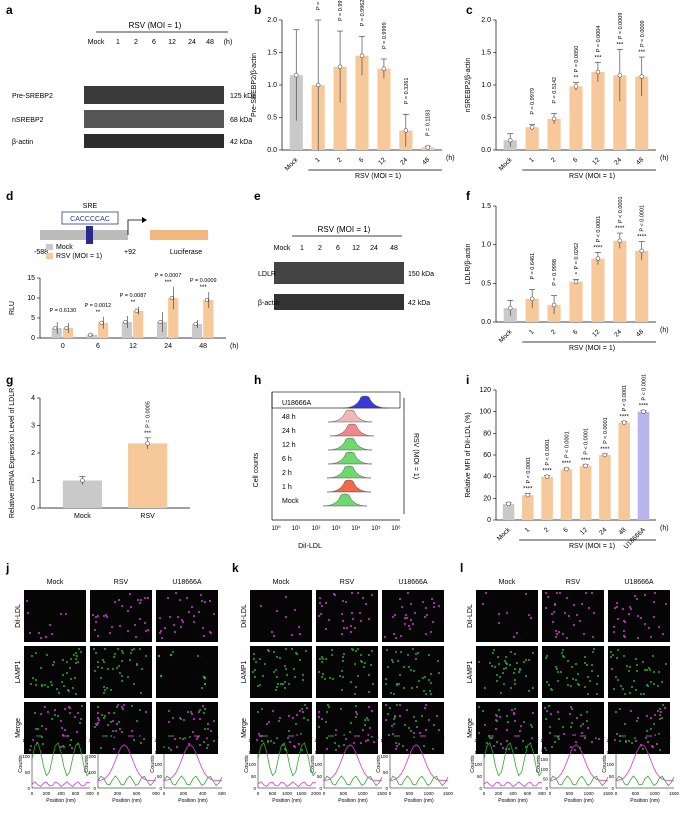 The image size is (698, 820). I want to click on y-axis-label: Relative MFI of DiI-LDL (%), so click(468, 454).